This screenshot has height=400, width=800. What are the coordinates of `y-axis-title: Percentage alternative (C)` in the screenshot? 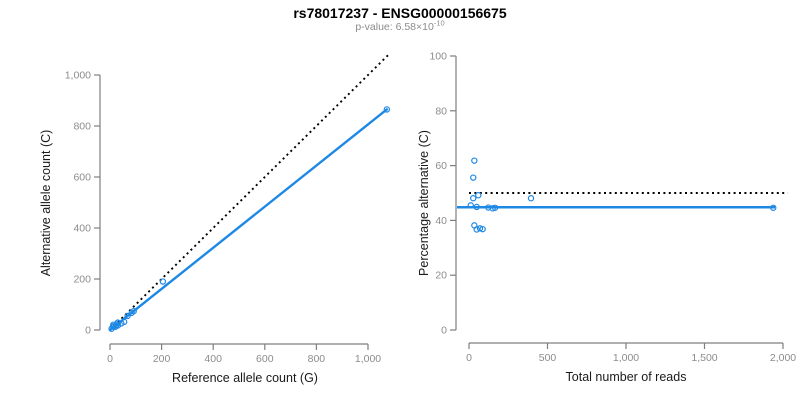 It's located at (424, 203).